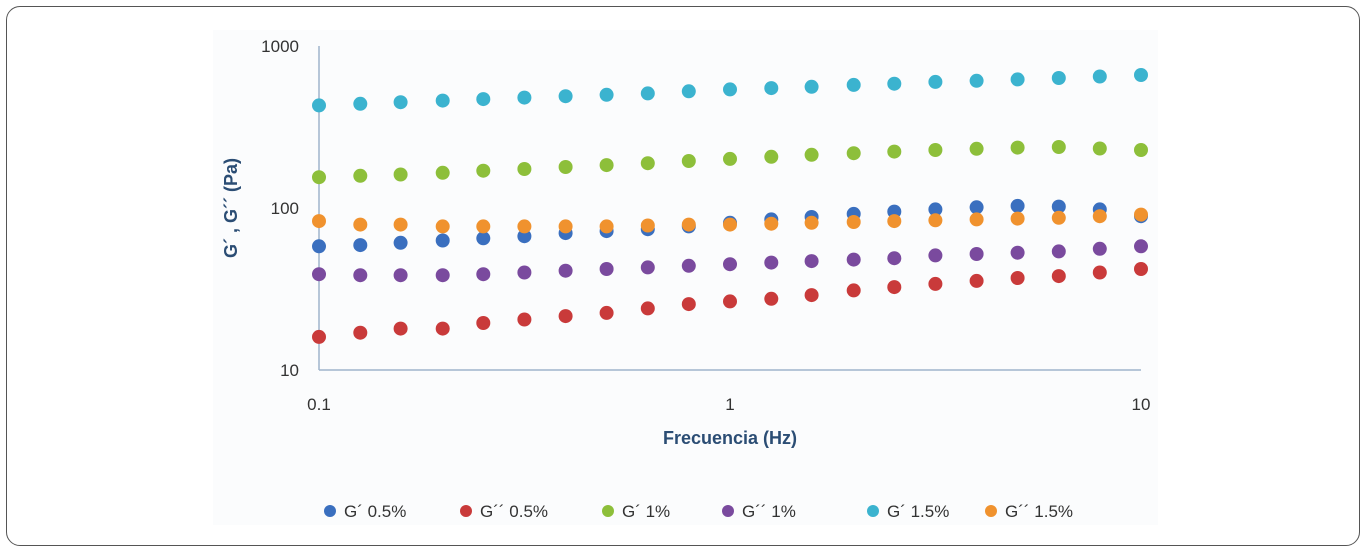 This screenshot has height=556, width=1370. I want to click on legend-item: G´ 1%, so click(636, 511).